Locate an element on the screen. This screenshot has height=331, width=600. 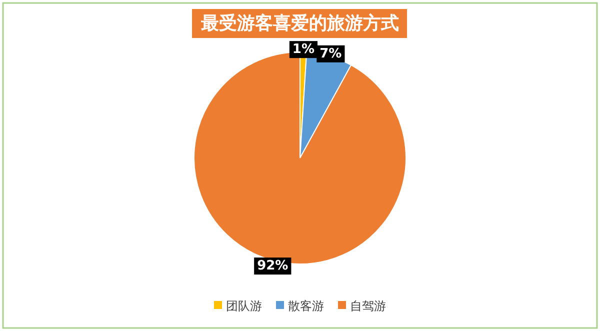
legend-label: 团队游 is located at coordinates (244, 306).